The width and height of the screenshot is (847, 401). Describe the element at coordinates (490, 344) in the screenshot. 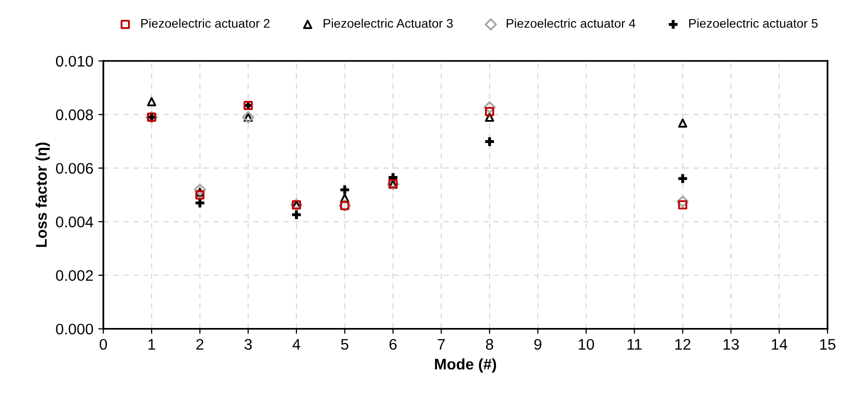

I see `x-tick-label: 8` at that location.